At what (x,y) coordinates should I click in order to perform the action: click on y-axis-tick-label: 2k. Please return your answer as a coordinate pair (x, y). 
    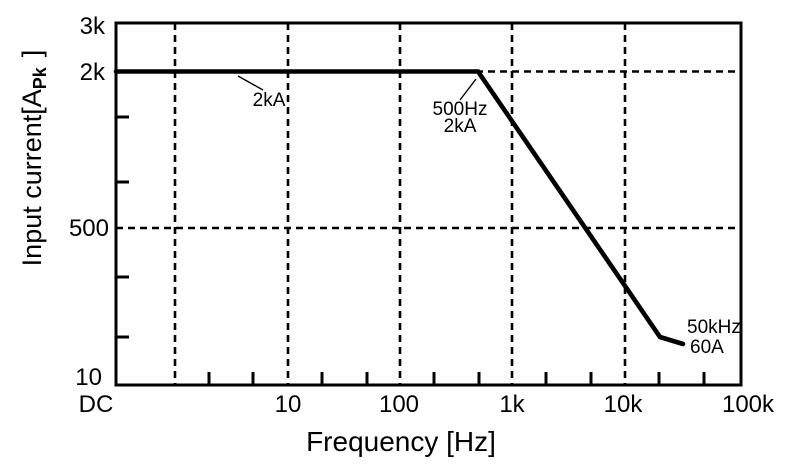
    Looking at the image, I should click on (93, 72).